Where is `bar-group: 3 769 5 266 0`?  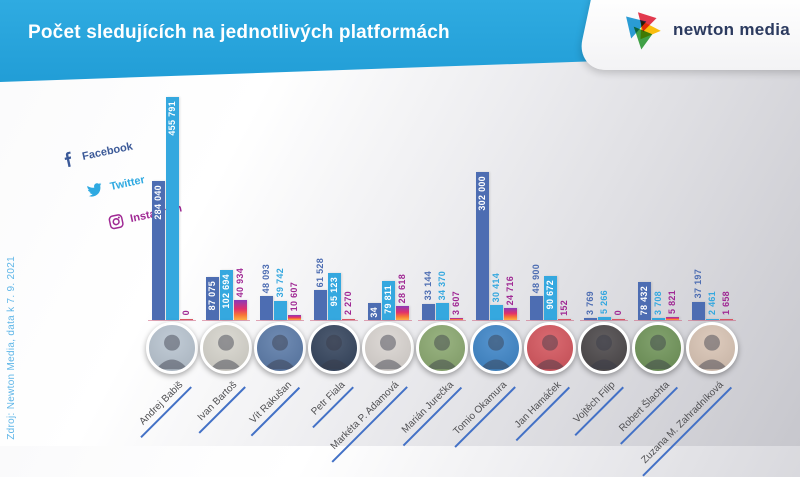
bar-group: 3 769 5 266 0 is located at coordinates (604, 209).